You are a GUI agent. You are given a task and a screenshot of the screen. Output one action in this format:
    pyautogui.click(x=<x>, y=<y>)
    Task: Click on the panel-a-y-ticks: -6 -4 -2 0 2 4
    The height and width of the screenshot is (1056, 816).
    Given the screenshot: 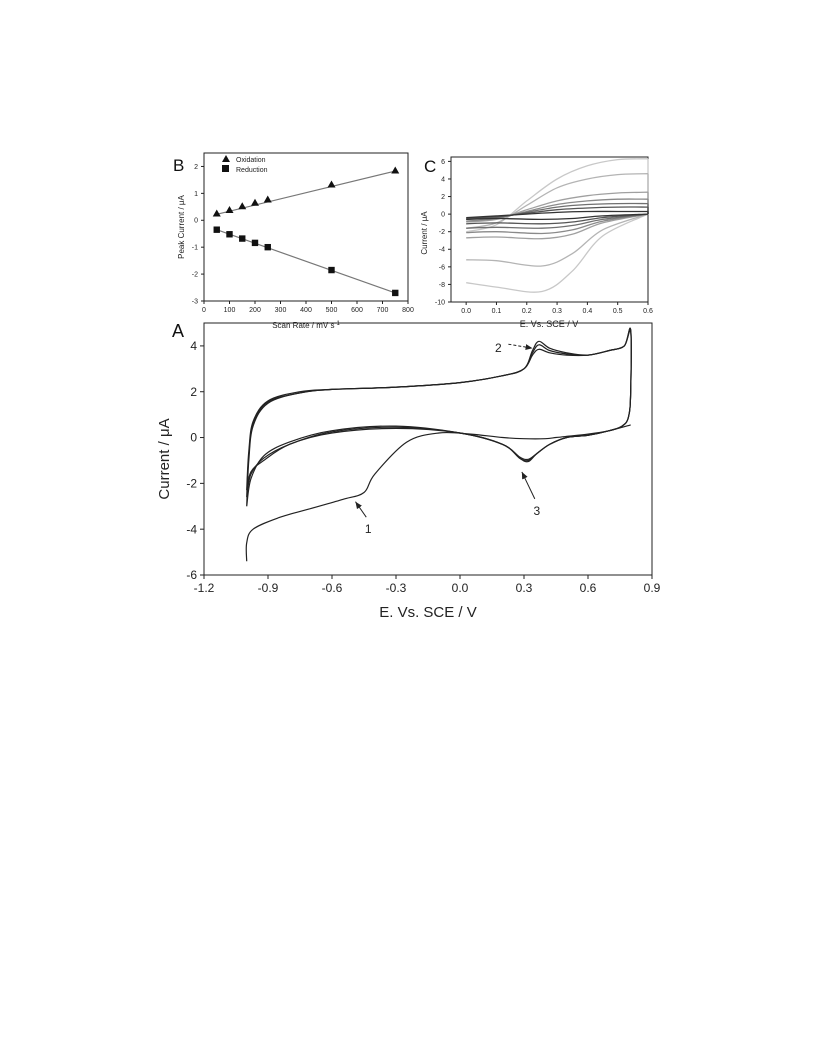 What is the action you would take?
    pyautogui.click(x=195, y=460)
    